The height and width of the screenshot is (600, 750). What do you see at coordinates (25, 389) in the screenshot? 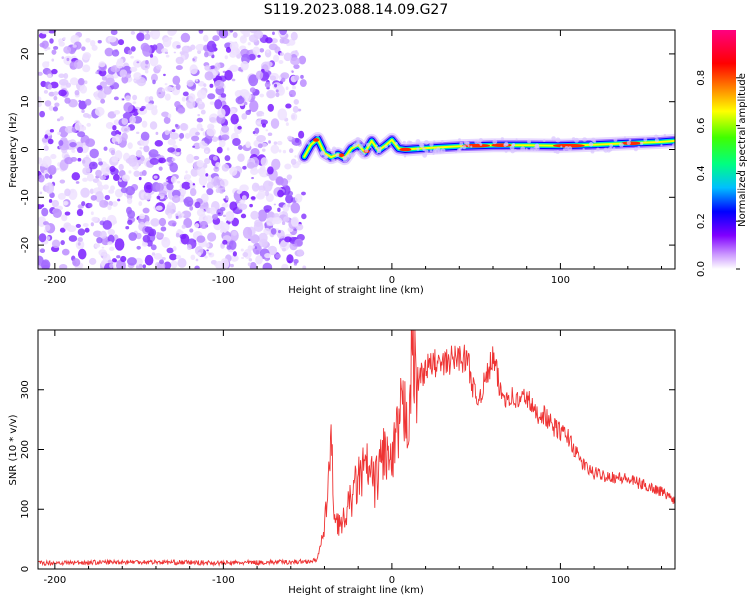
I see `snr-y-tick-label: 300` at bounding box center [25, 389].